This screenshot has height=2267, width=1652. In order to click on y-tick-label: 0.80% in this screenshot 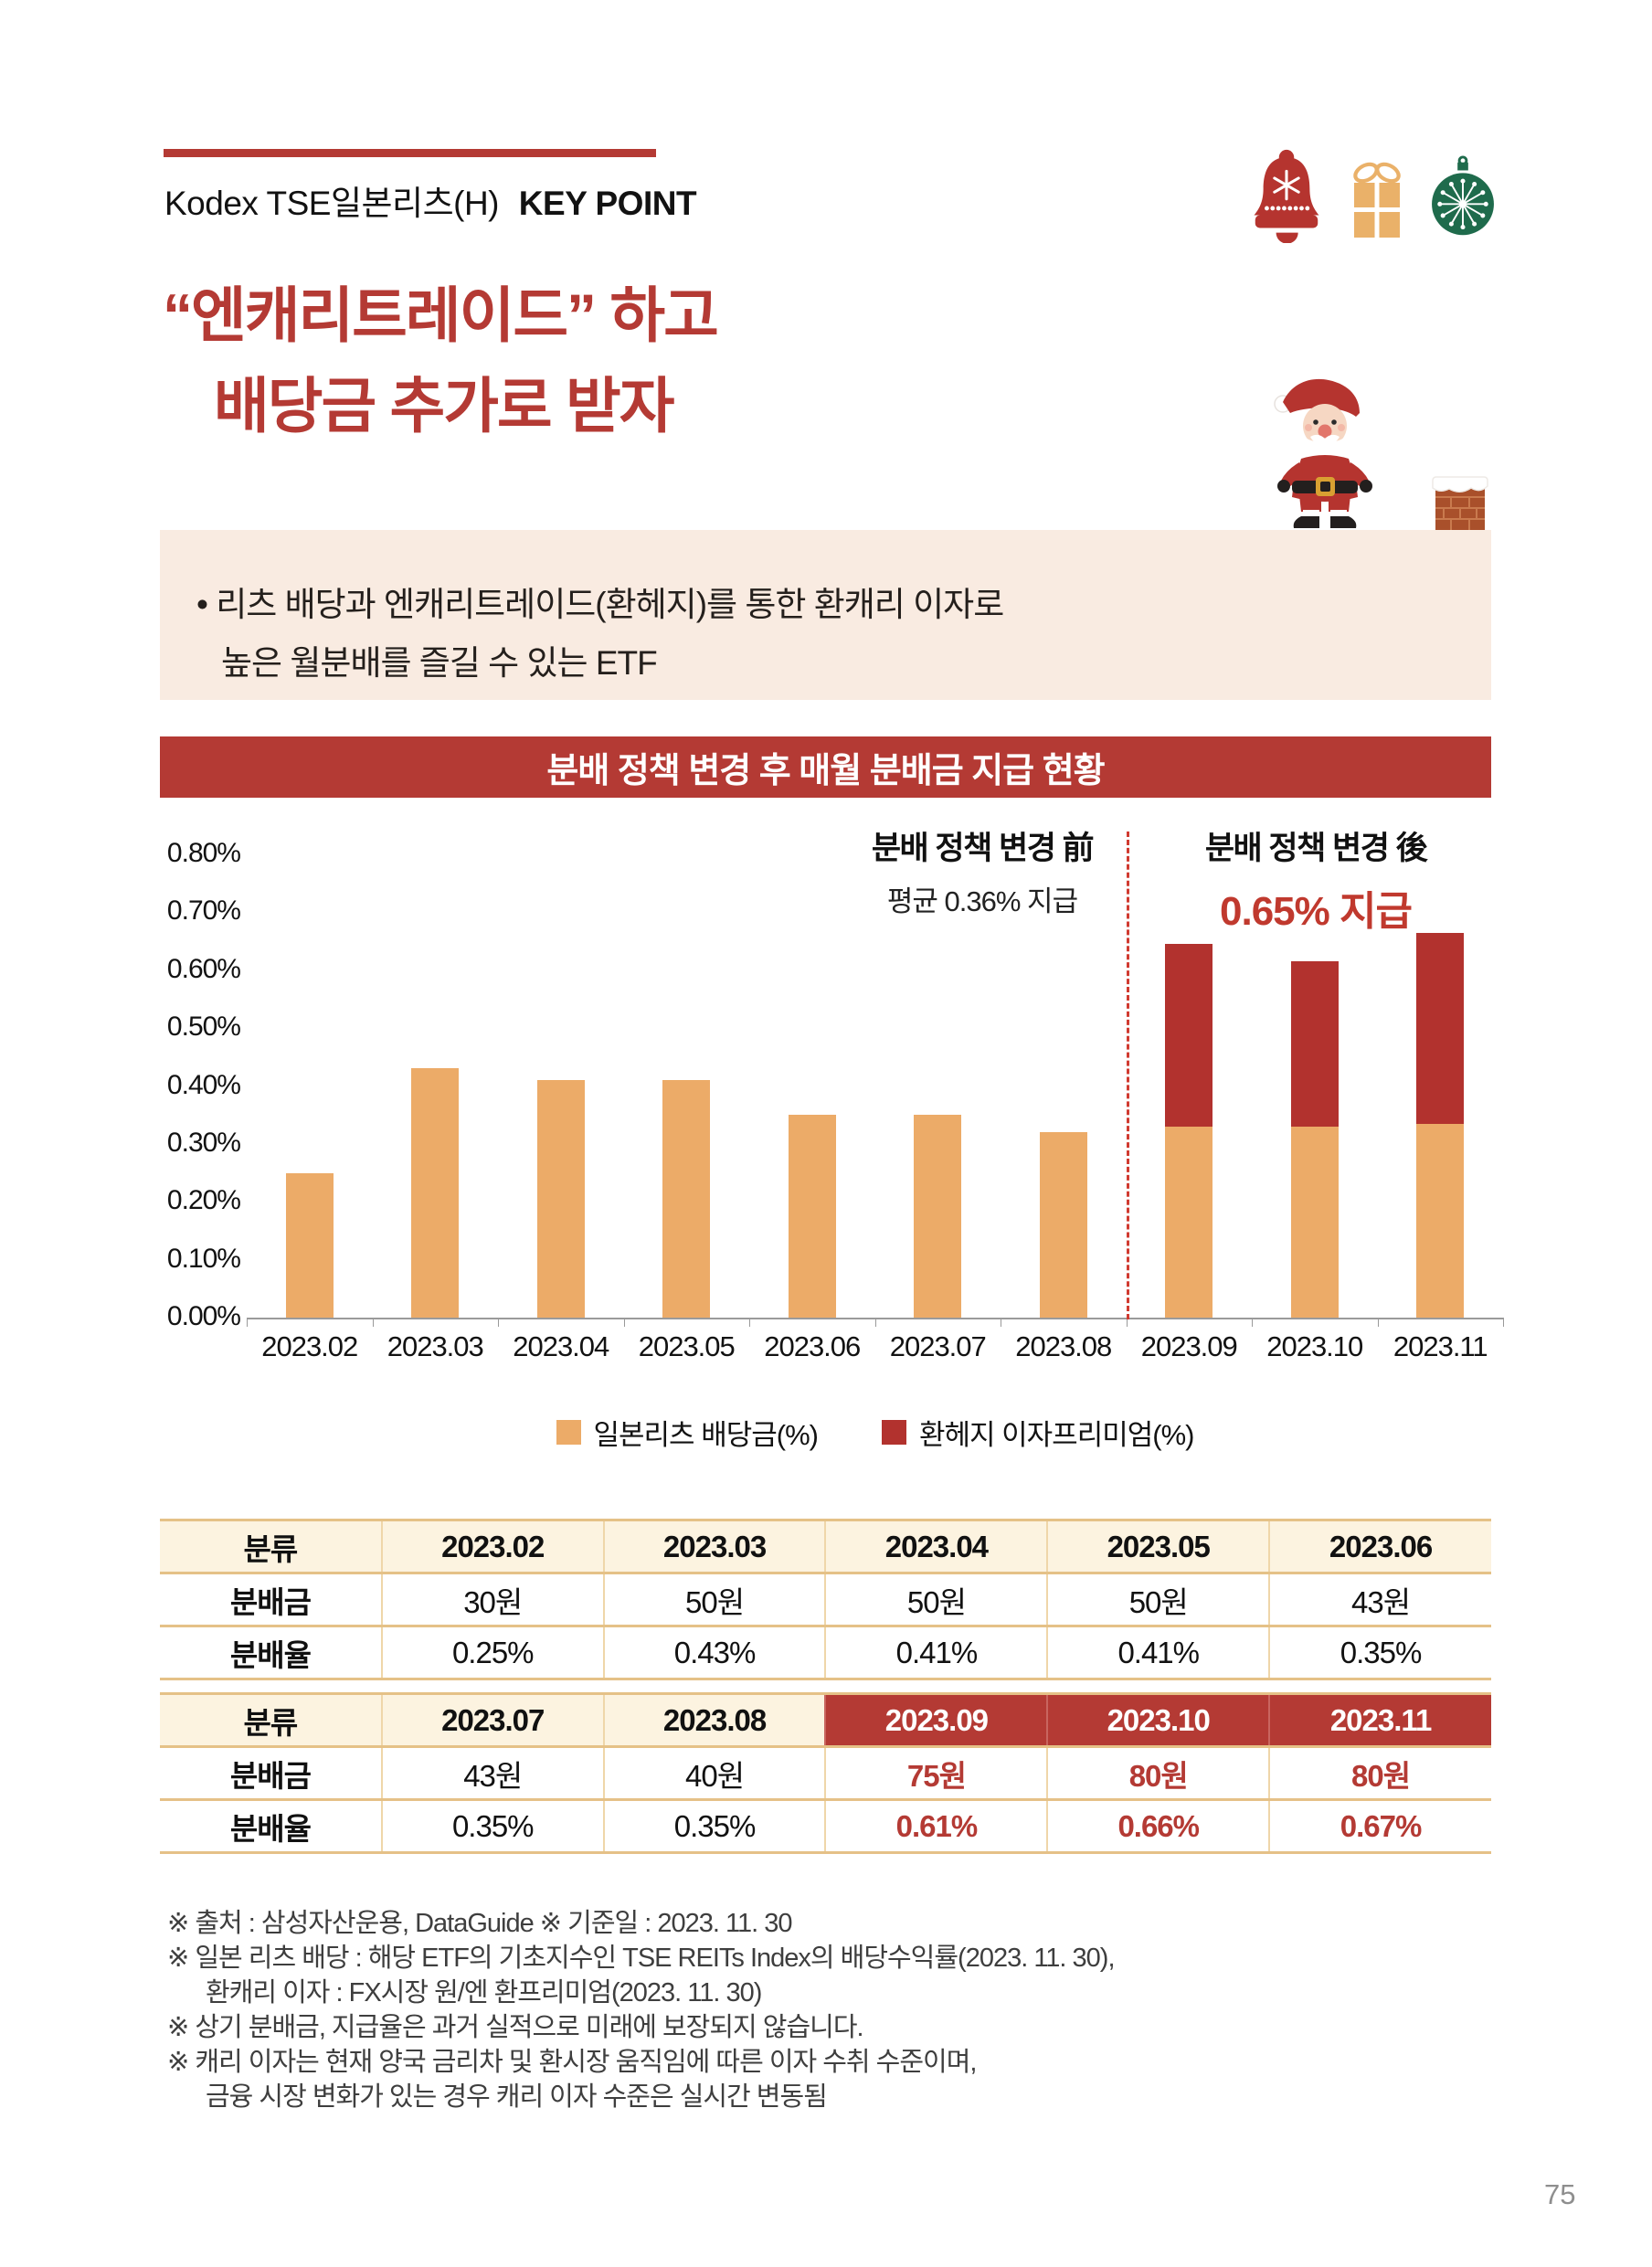, I will do `click(204, 853)`.